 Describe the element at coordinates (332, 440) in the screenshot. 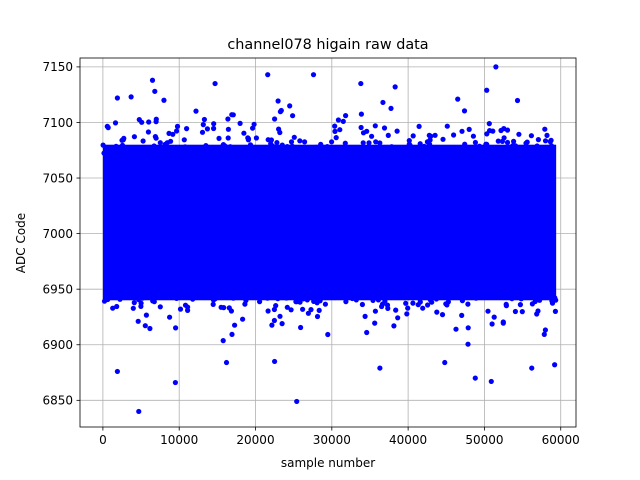

I see `x-tick-label: 30000` at that location.